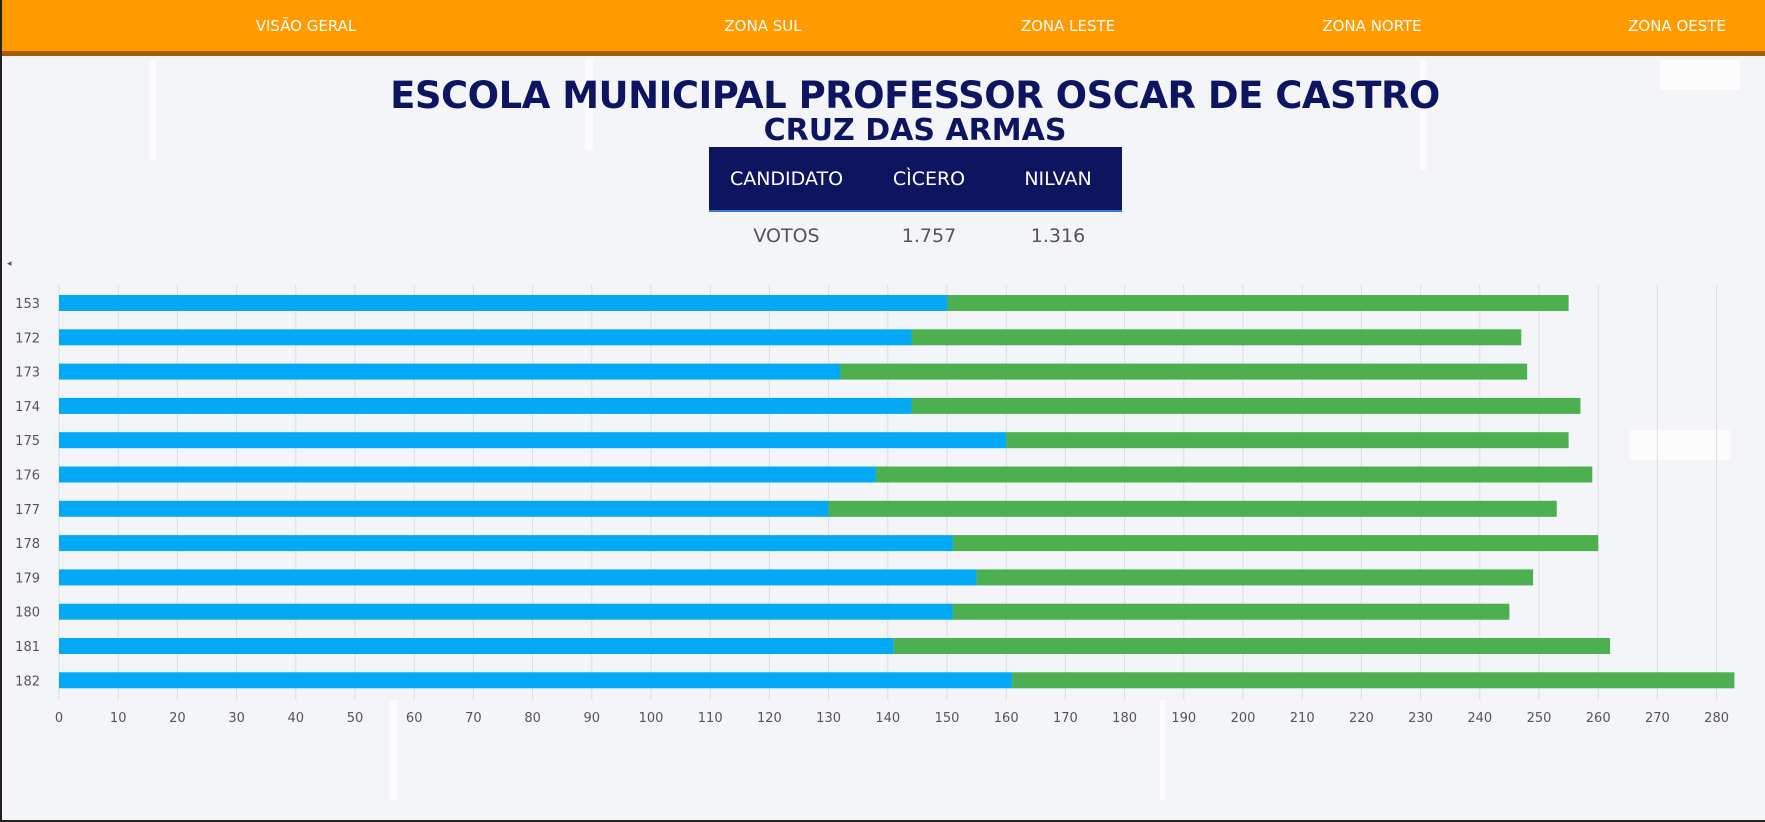  I want to click on votes-table-row: VOTOS 1.757 1.316, so click(915, 236).